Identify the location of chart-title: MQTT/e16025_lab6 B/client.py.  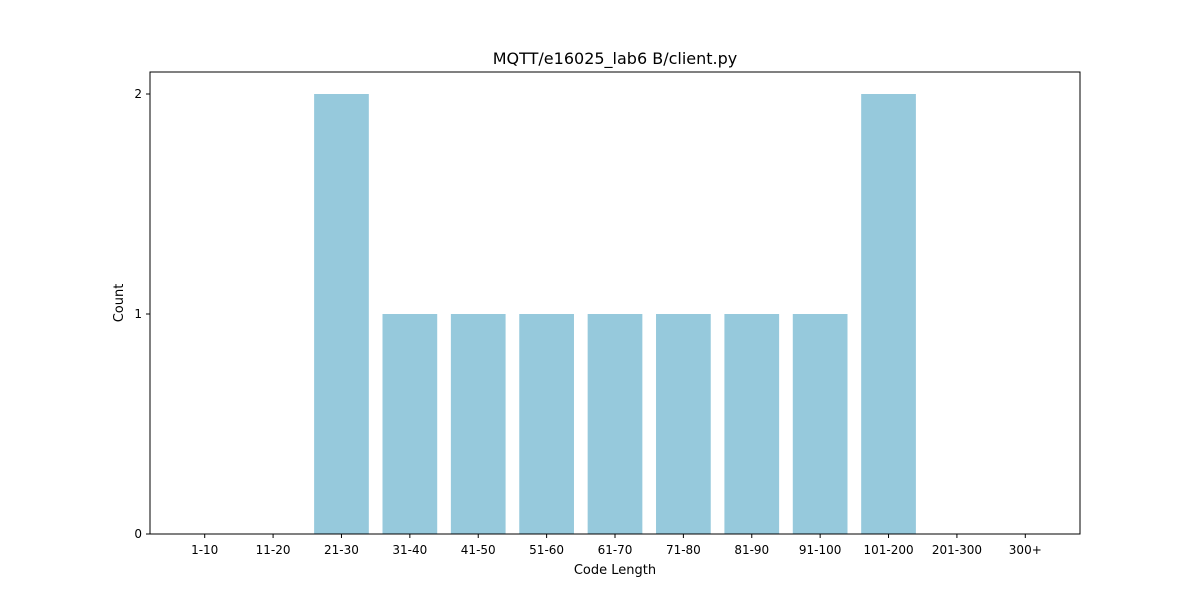
(615, 59).